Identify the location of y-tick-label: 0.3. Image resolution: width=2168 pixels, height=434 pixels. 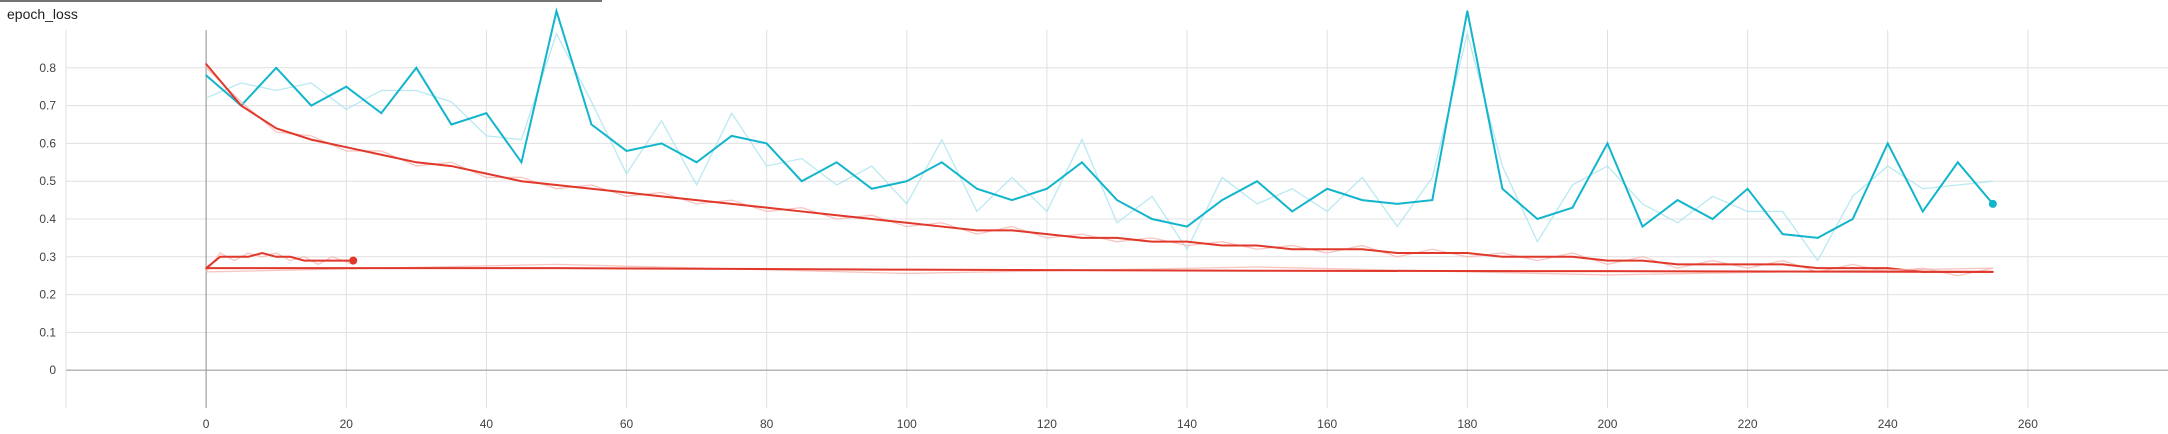
(47, 257).